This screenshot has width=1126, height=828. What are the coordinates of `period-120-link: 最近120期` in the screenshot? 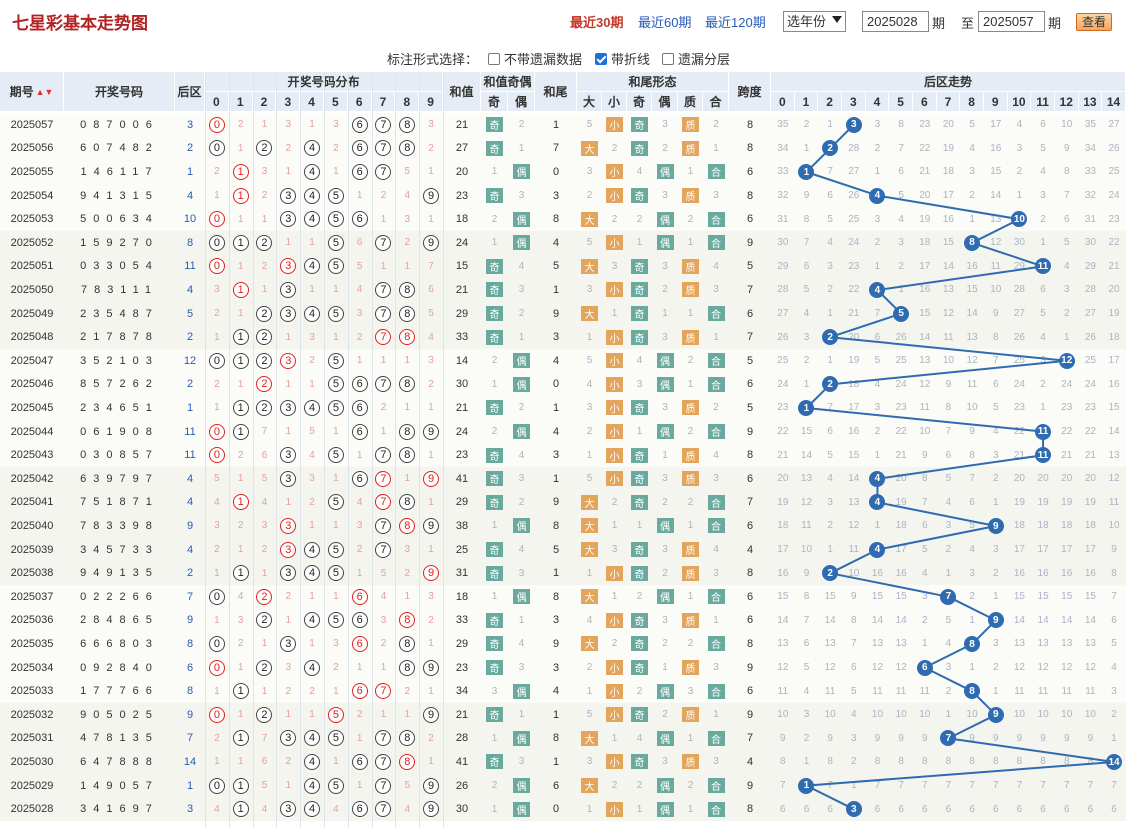 It's located at (735, 22).